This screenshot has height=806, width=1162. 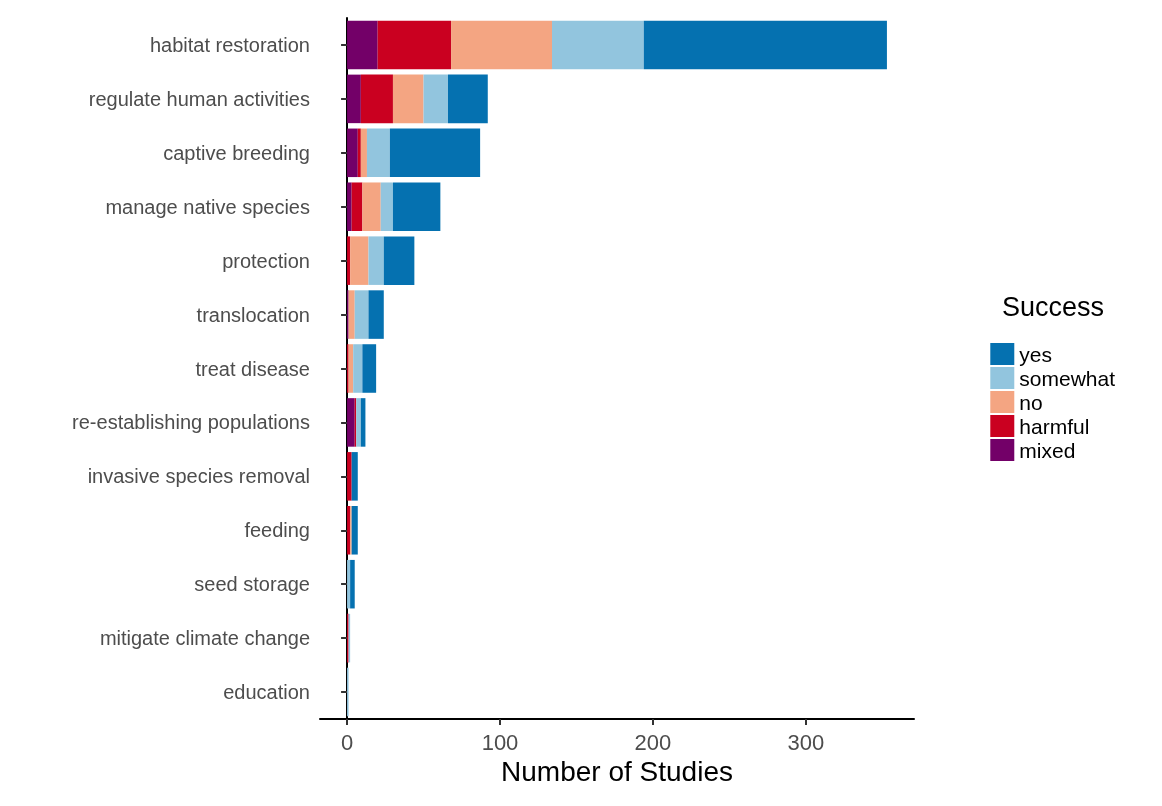 What do you see at coordinates (1054, 426) in the screenshot?
I see `legend-label: harmful` at bounding box center [1054, 426].